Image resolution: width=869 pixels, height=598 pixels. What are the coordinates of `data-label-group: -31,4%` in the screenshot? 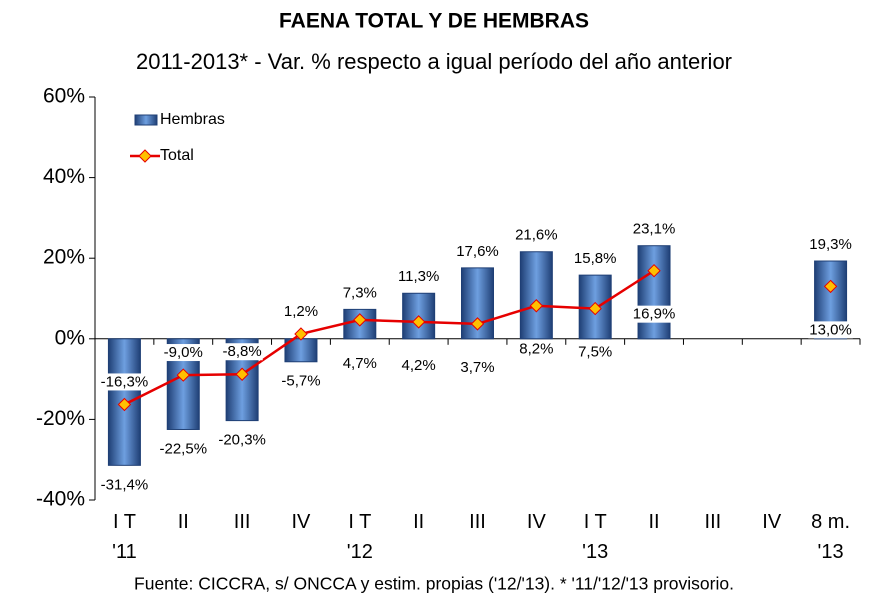 It's located at (124, 485).